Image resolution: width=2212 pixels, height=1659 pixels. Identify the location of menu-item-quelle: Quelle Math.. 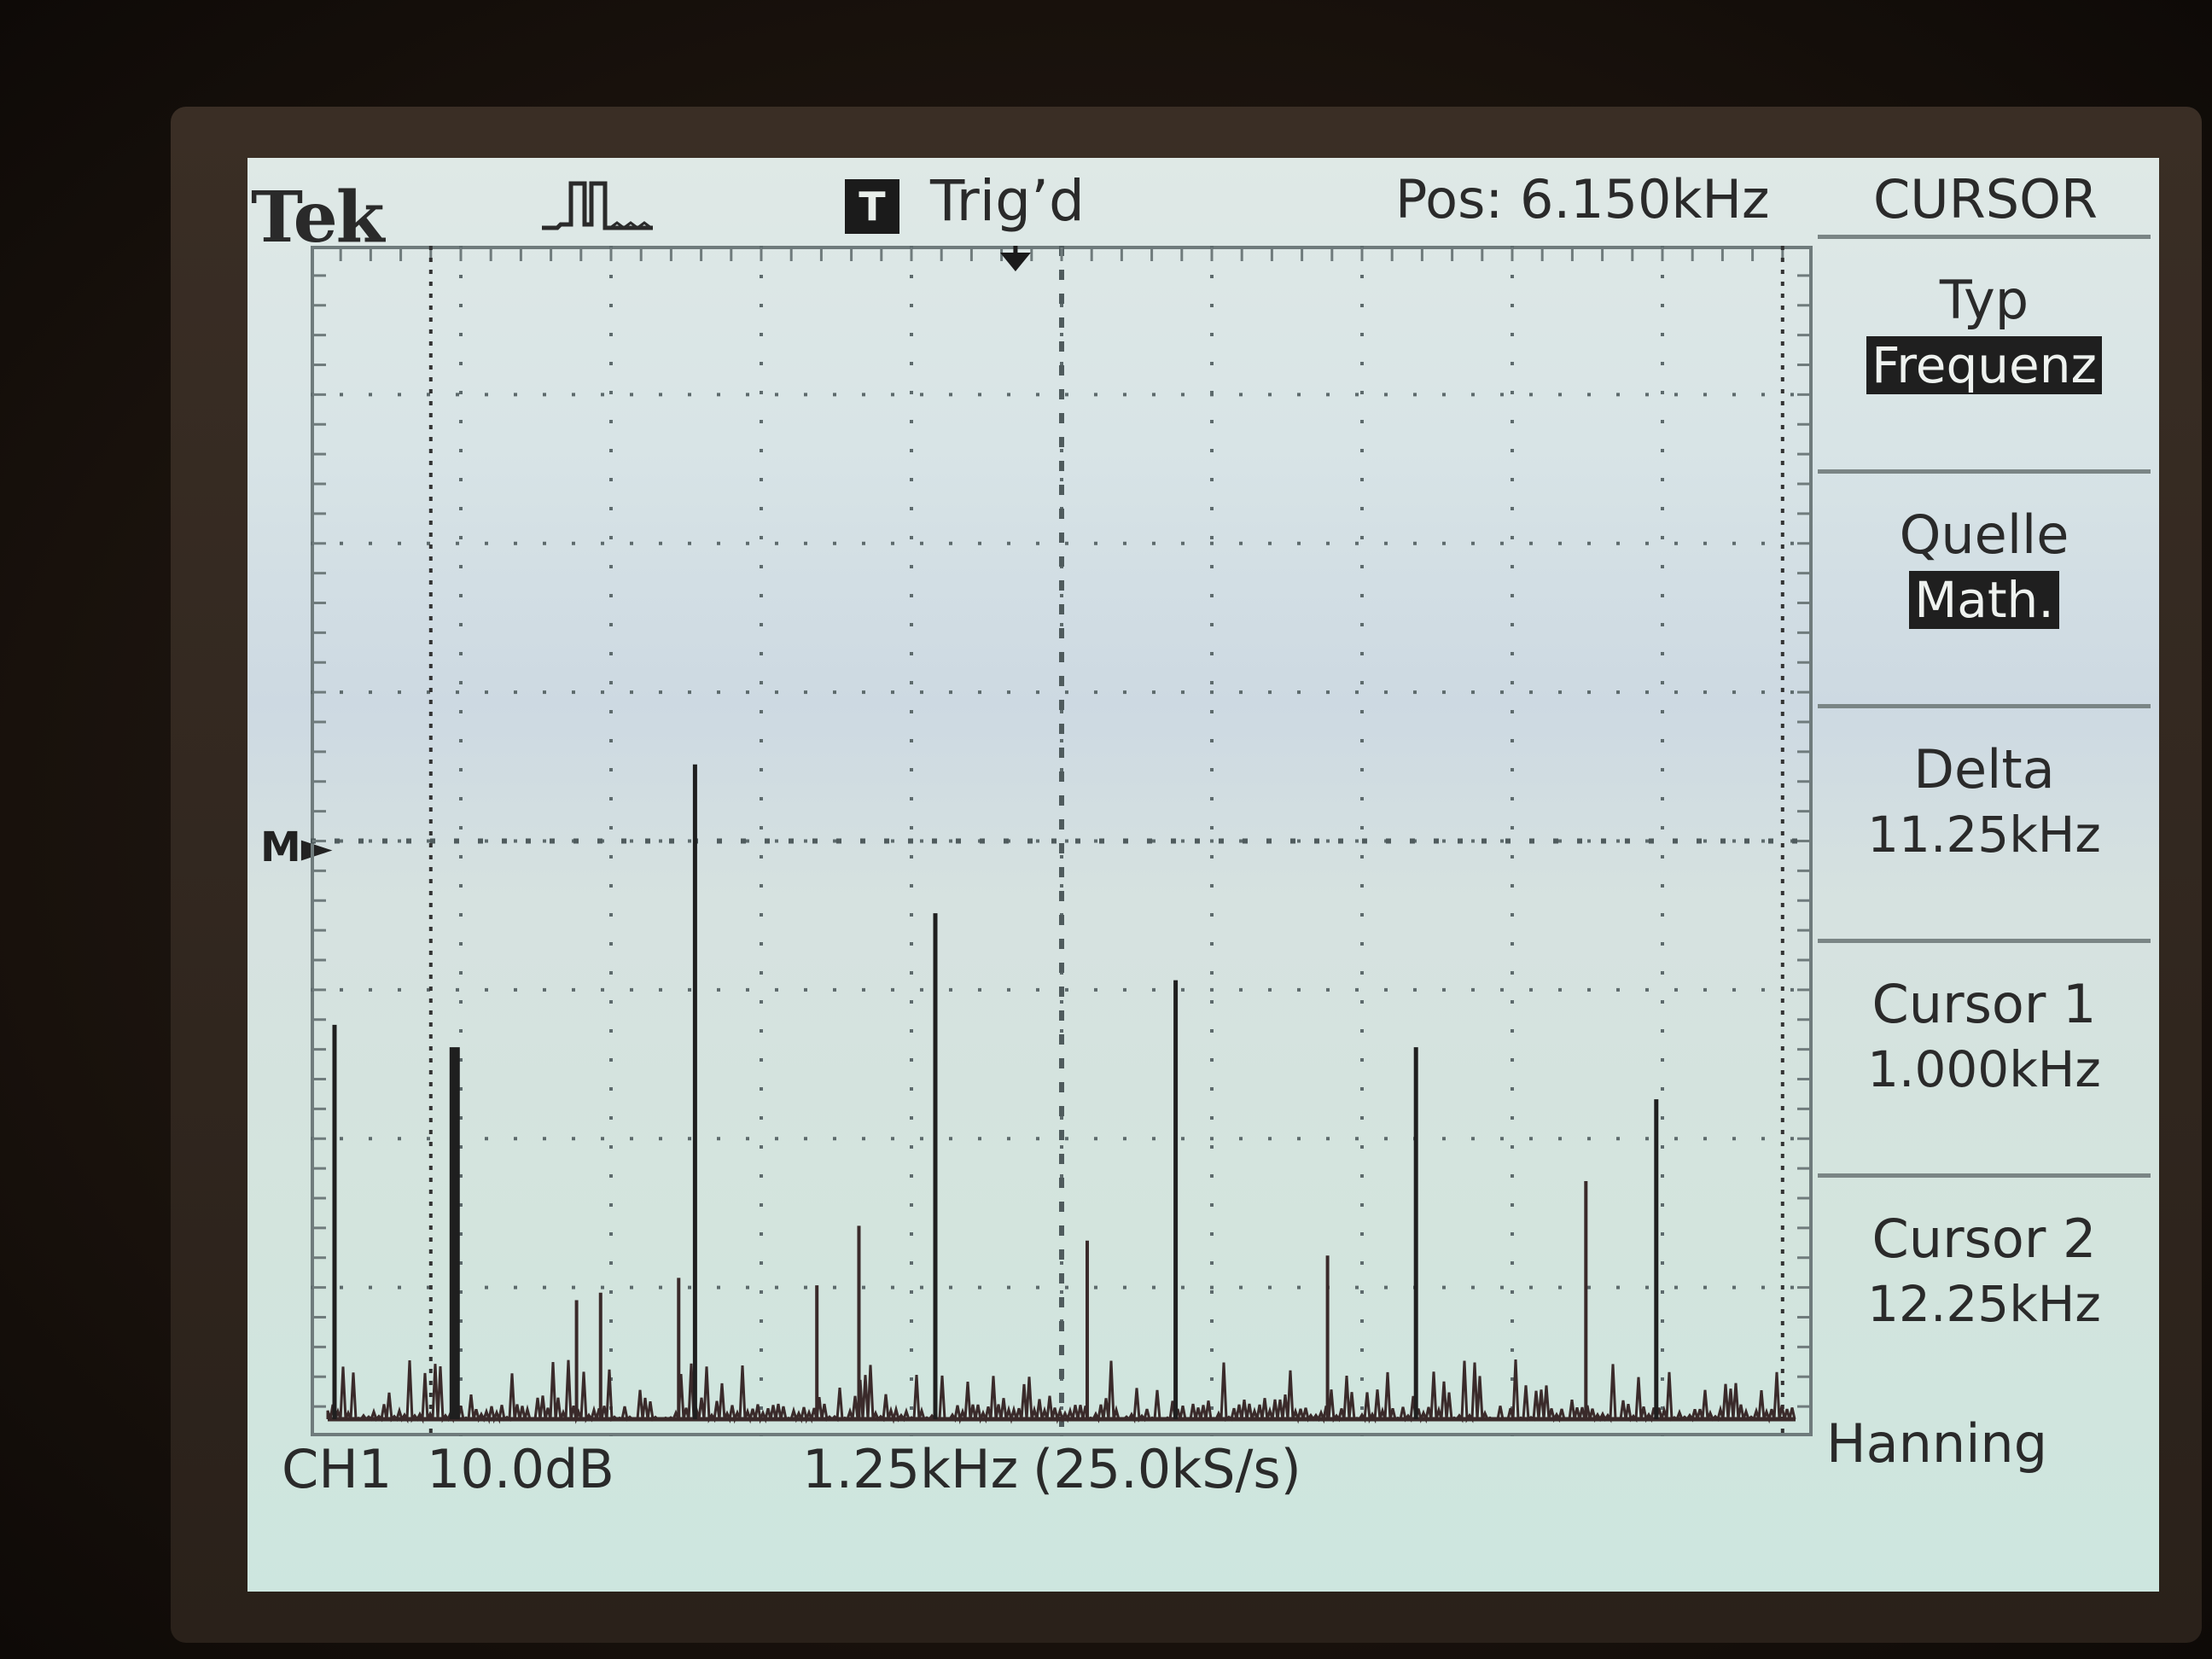
(1984, 566).